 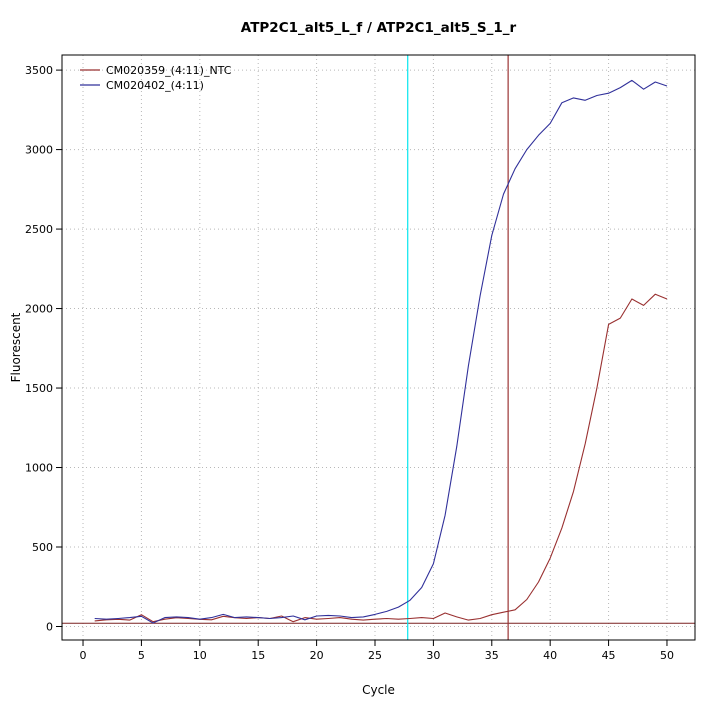 I want to click on x-tick-label: 35, so click(x=492, y=655).